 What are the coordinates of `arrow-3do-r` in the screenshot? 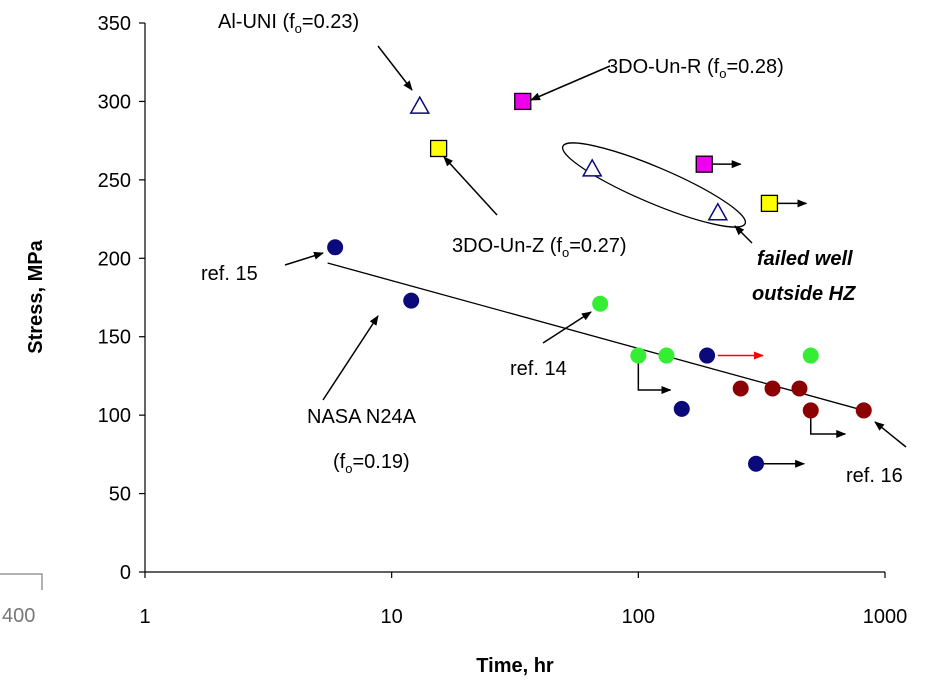 It's located at (570, 83).